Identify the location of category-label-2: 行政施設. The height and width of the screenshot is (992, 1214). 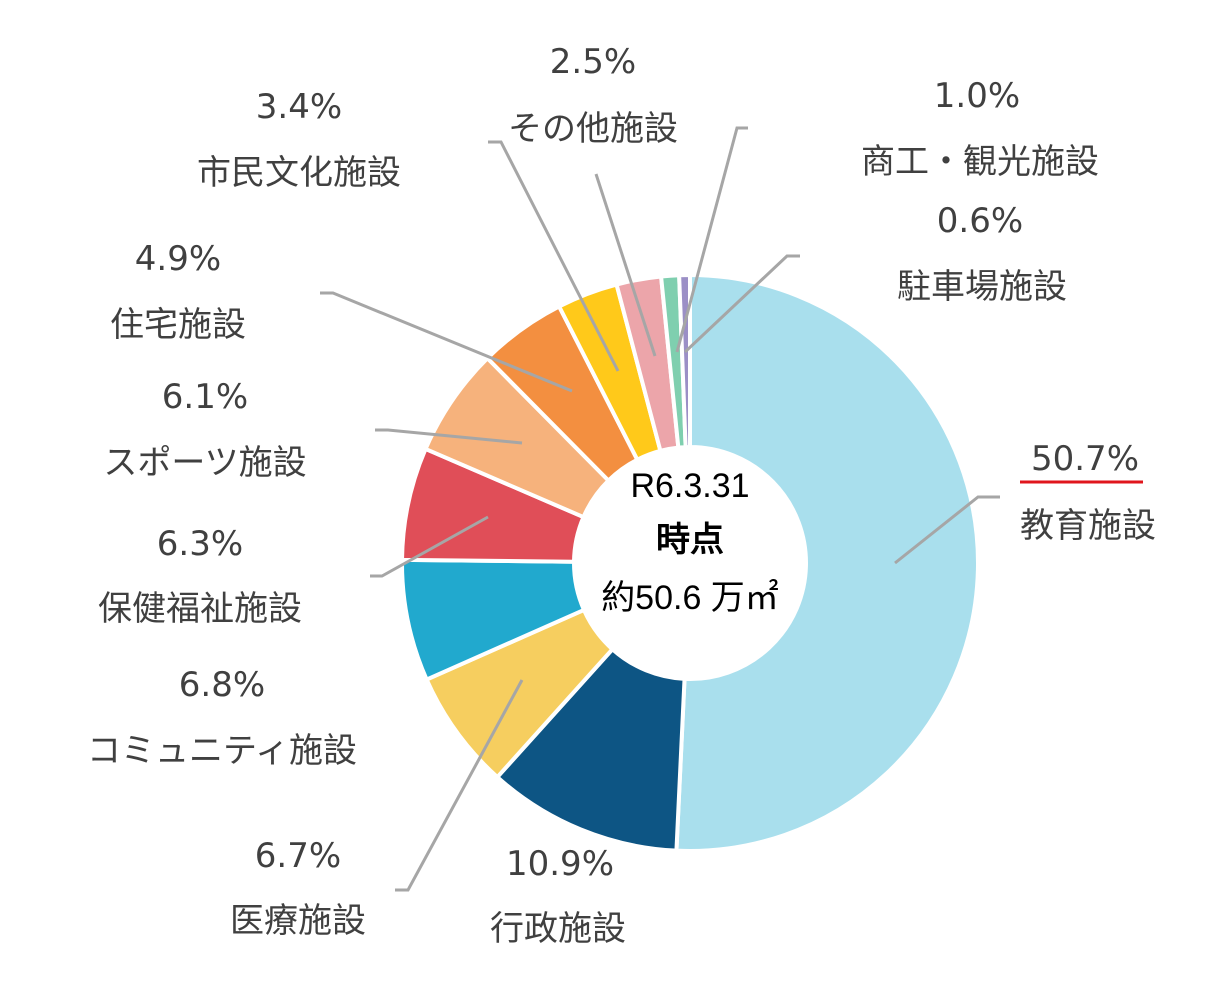
(558, 929).